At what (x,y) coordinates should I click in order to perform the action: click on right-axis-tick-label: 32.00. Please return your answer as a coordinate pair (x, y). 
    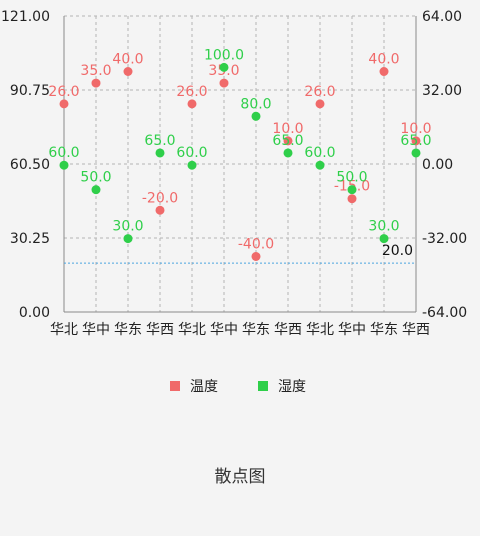
    Looking at the image, I should click on (442, 91).